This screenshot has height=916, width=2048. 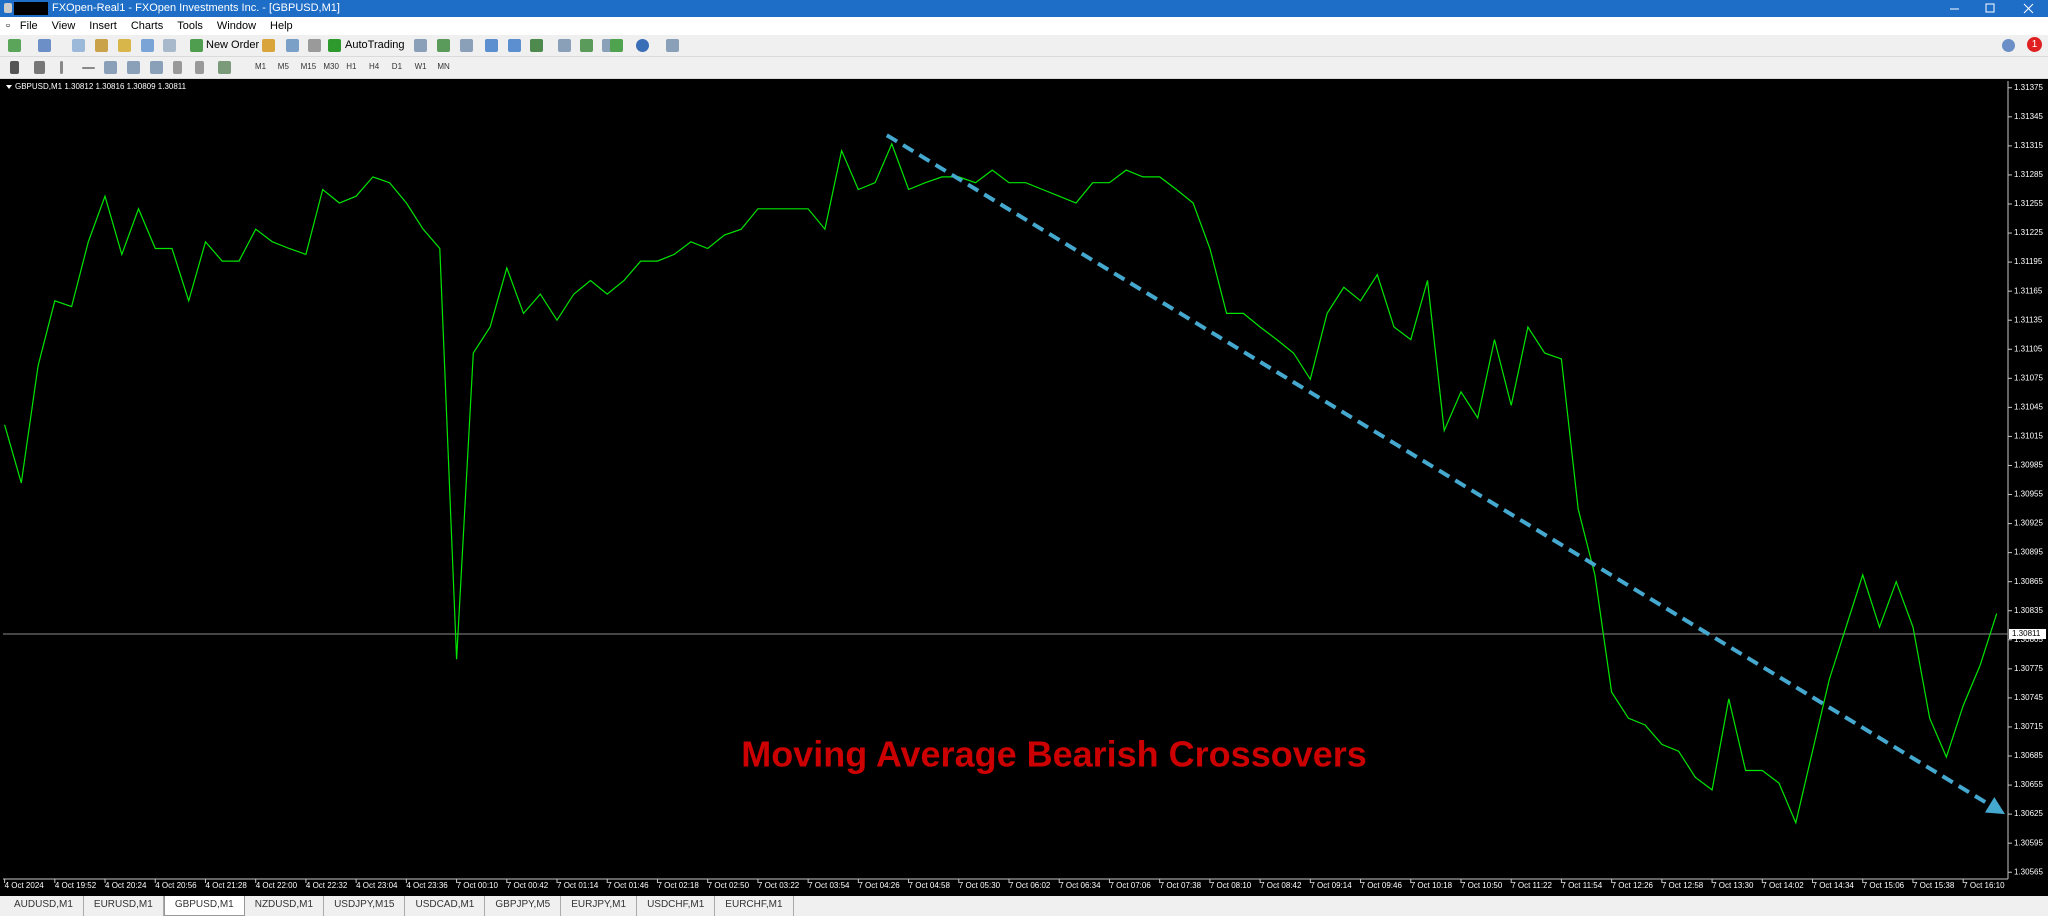 What do you see at coordinates (616, 45) in the screenshot?
I see `indicator-list-button` at bounding box center [616, 45].